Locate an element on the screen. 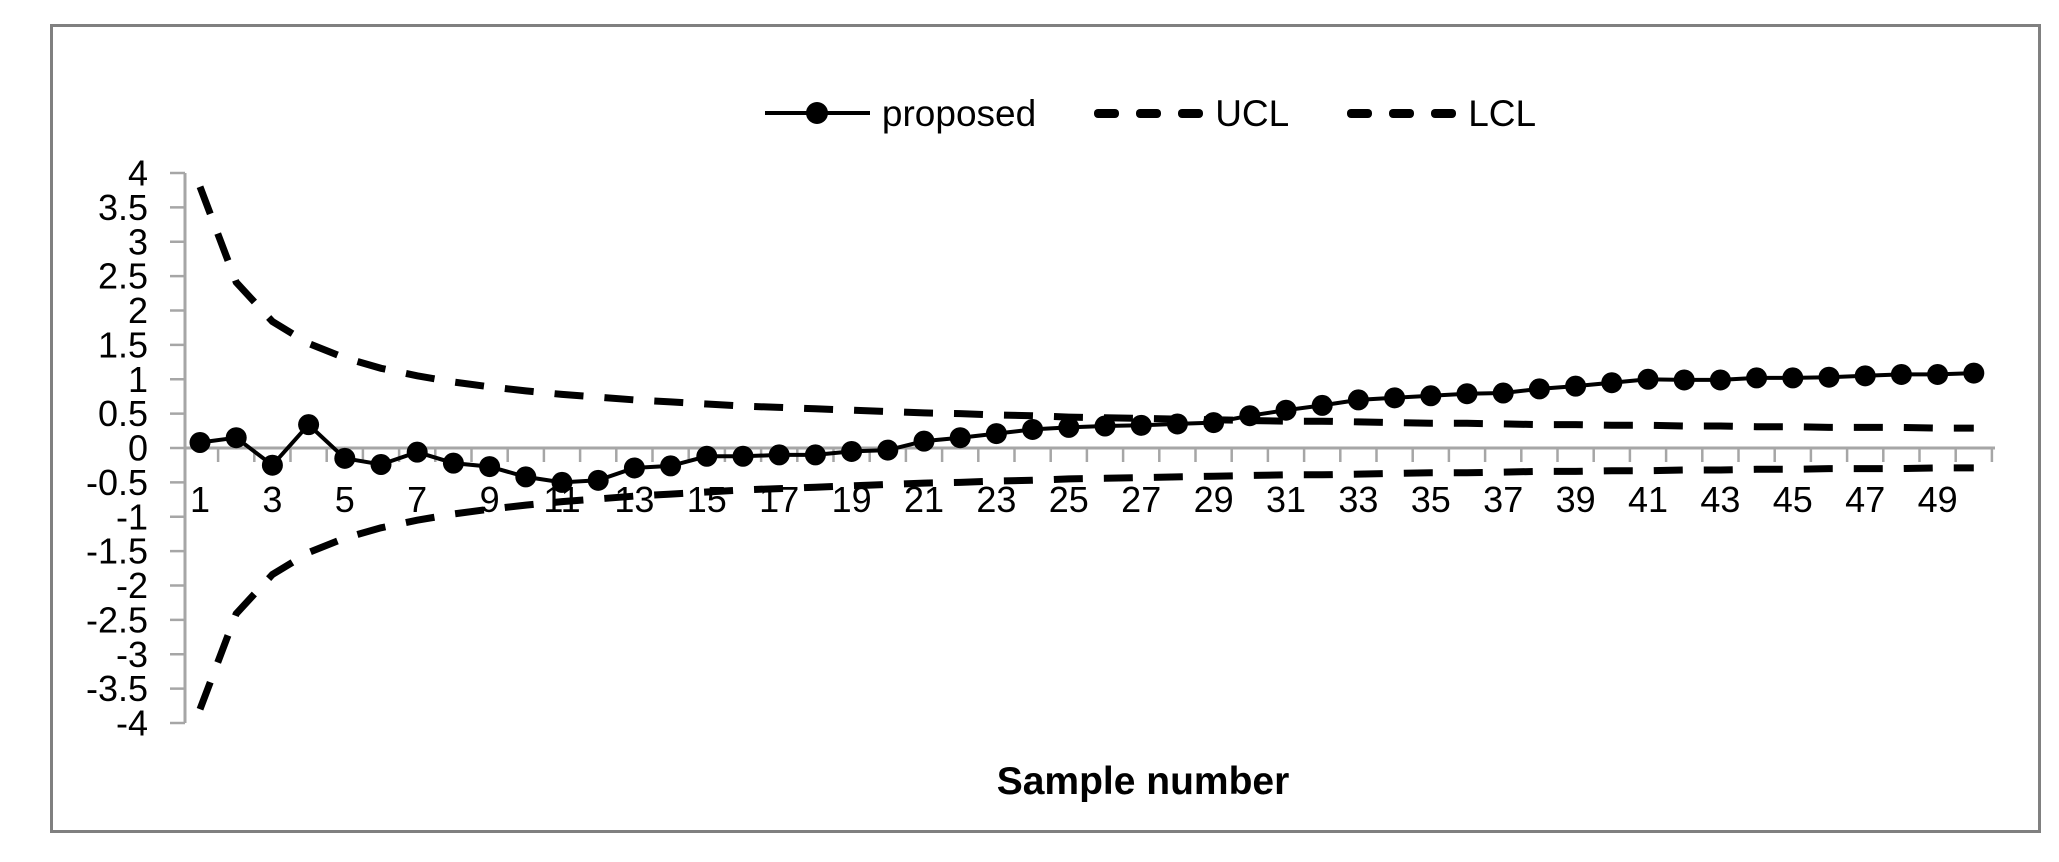  x-tick-label: 49 is located at coordinates (1938, 499).